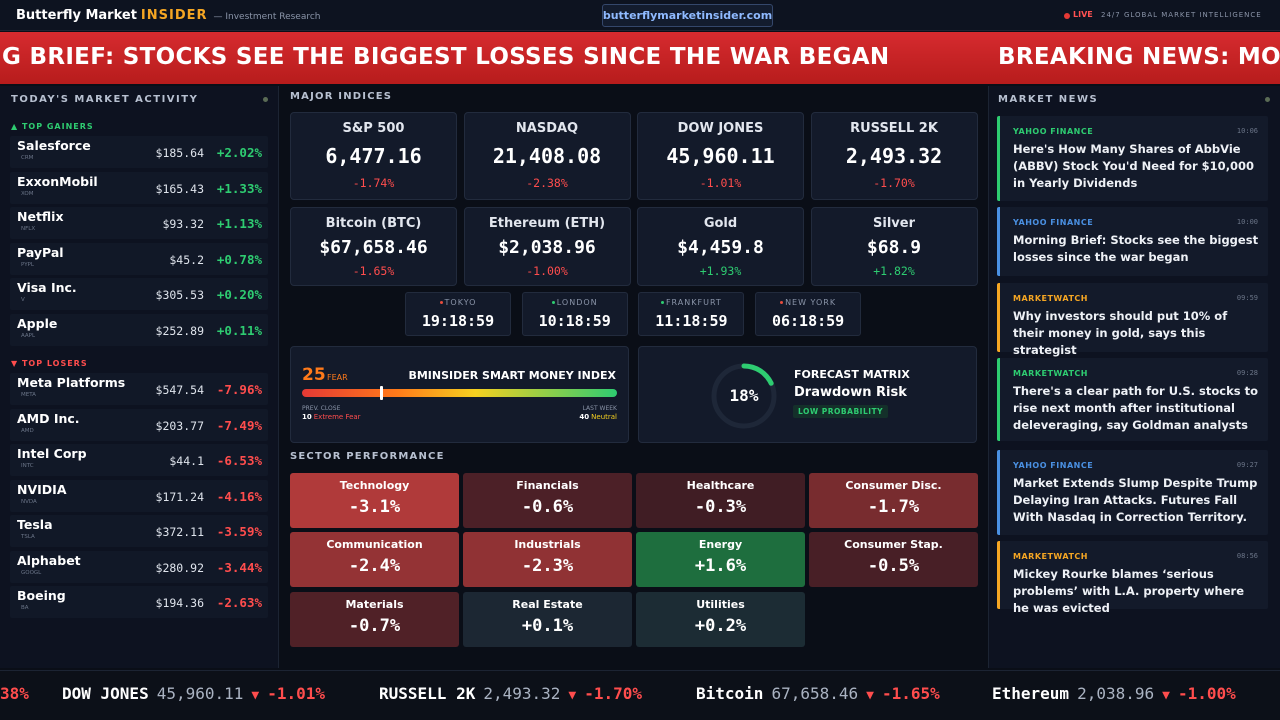 This screenshot has width=1280, height=720. What do you see at coordinates (40, 216) in the screenshot?
I see `stock-name: Netflix` at bounding box center [40, 216].